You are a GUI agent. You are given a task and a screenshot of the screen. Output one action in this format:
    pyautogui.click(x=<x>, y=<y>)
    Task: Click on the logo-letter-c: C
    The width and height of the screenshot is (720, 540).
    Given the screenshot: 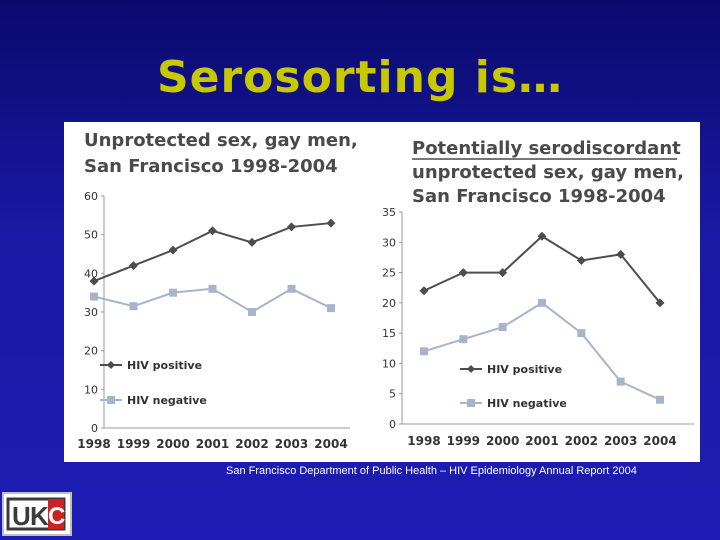 What is the action you would take?
    pyautogui.click(x=56, y=516)
    